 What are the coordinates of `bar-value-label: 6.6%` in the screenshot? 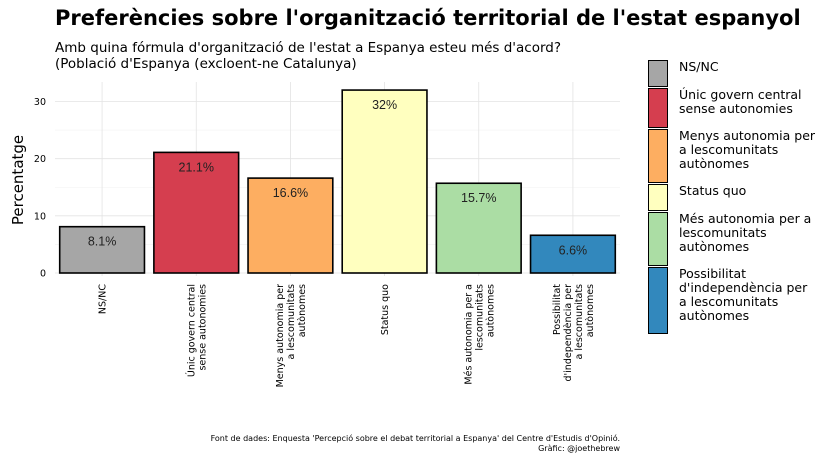 It's located at (573, 250).